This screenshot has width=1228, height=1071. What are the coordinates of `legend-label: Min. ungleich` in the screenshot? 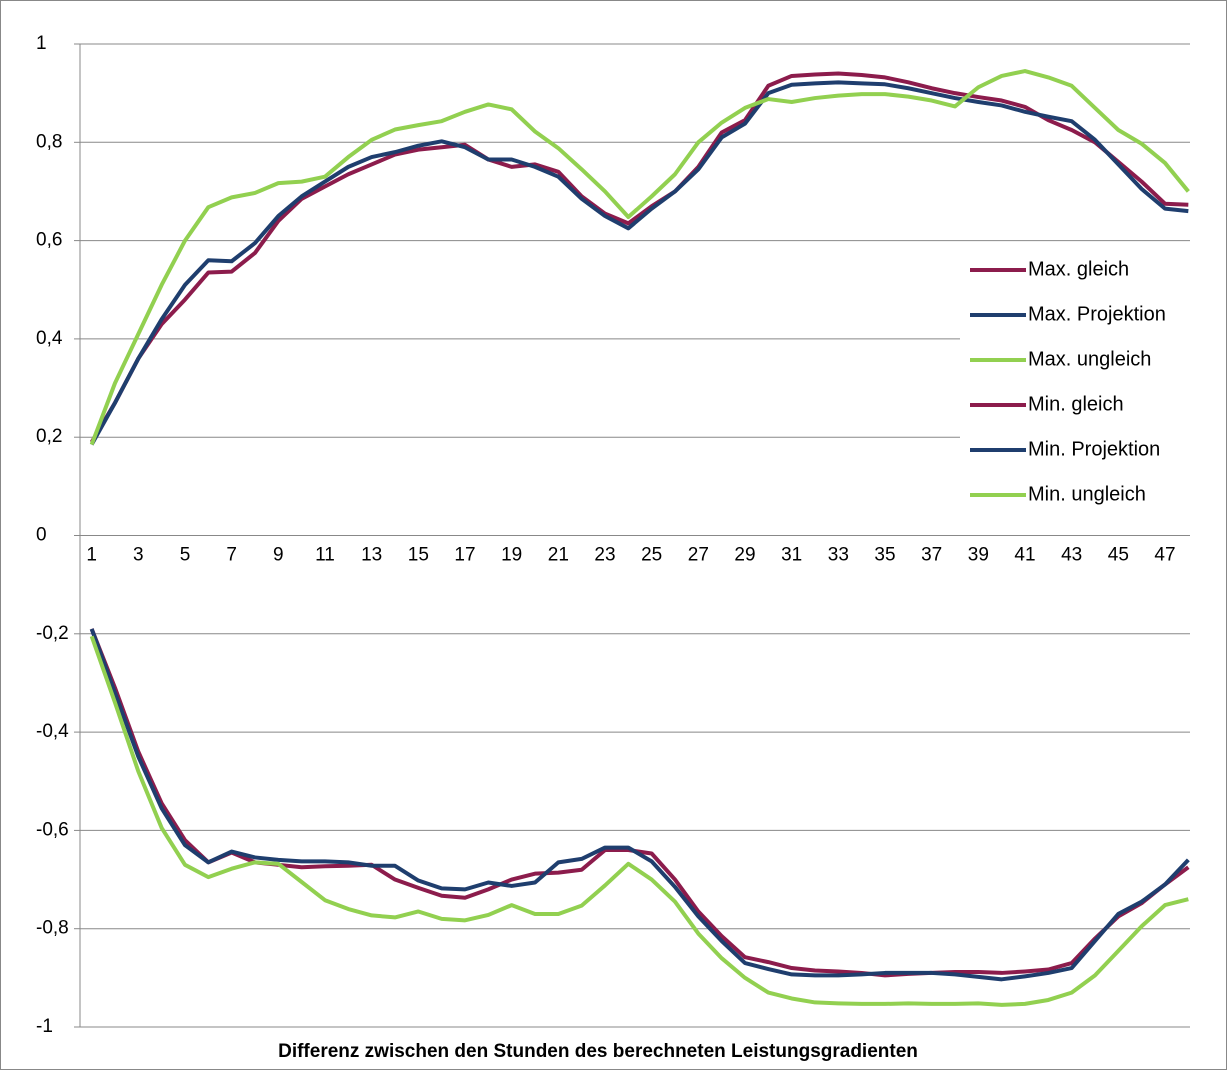 It's located at (1087, 494).